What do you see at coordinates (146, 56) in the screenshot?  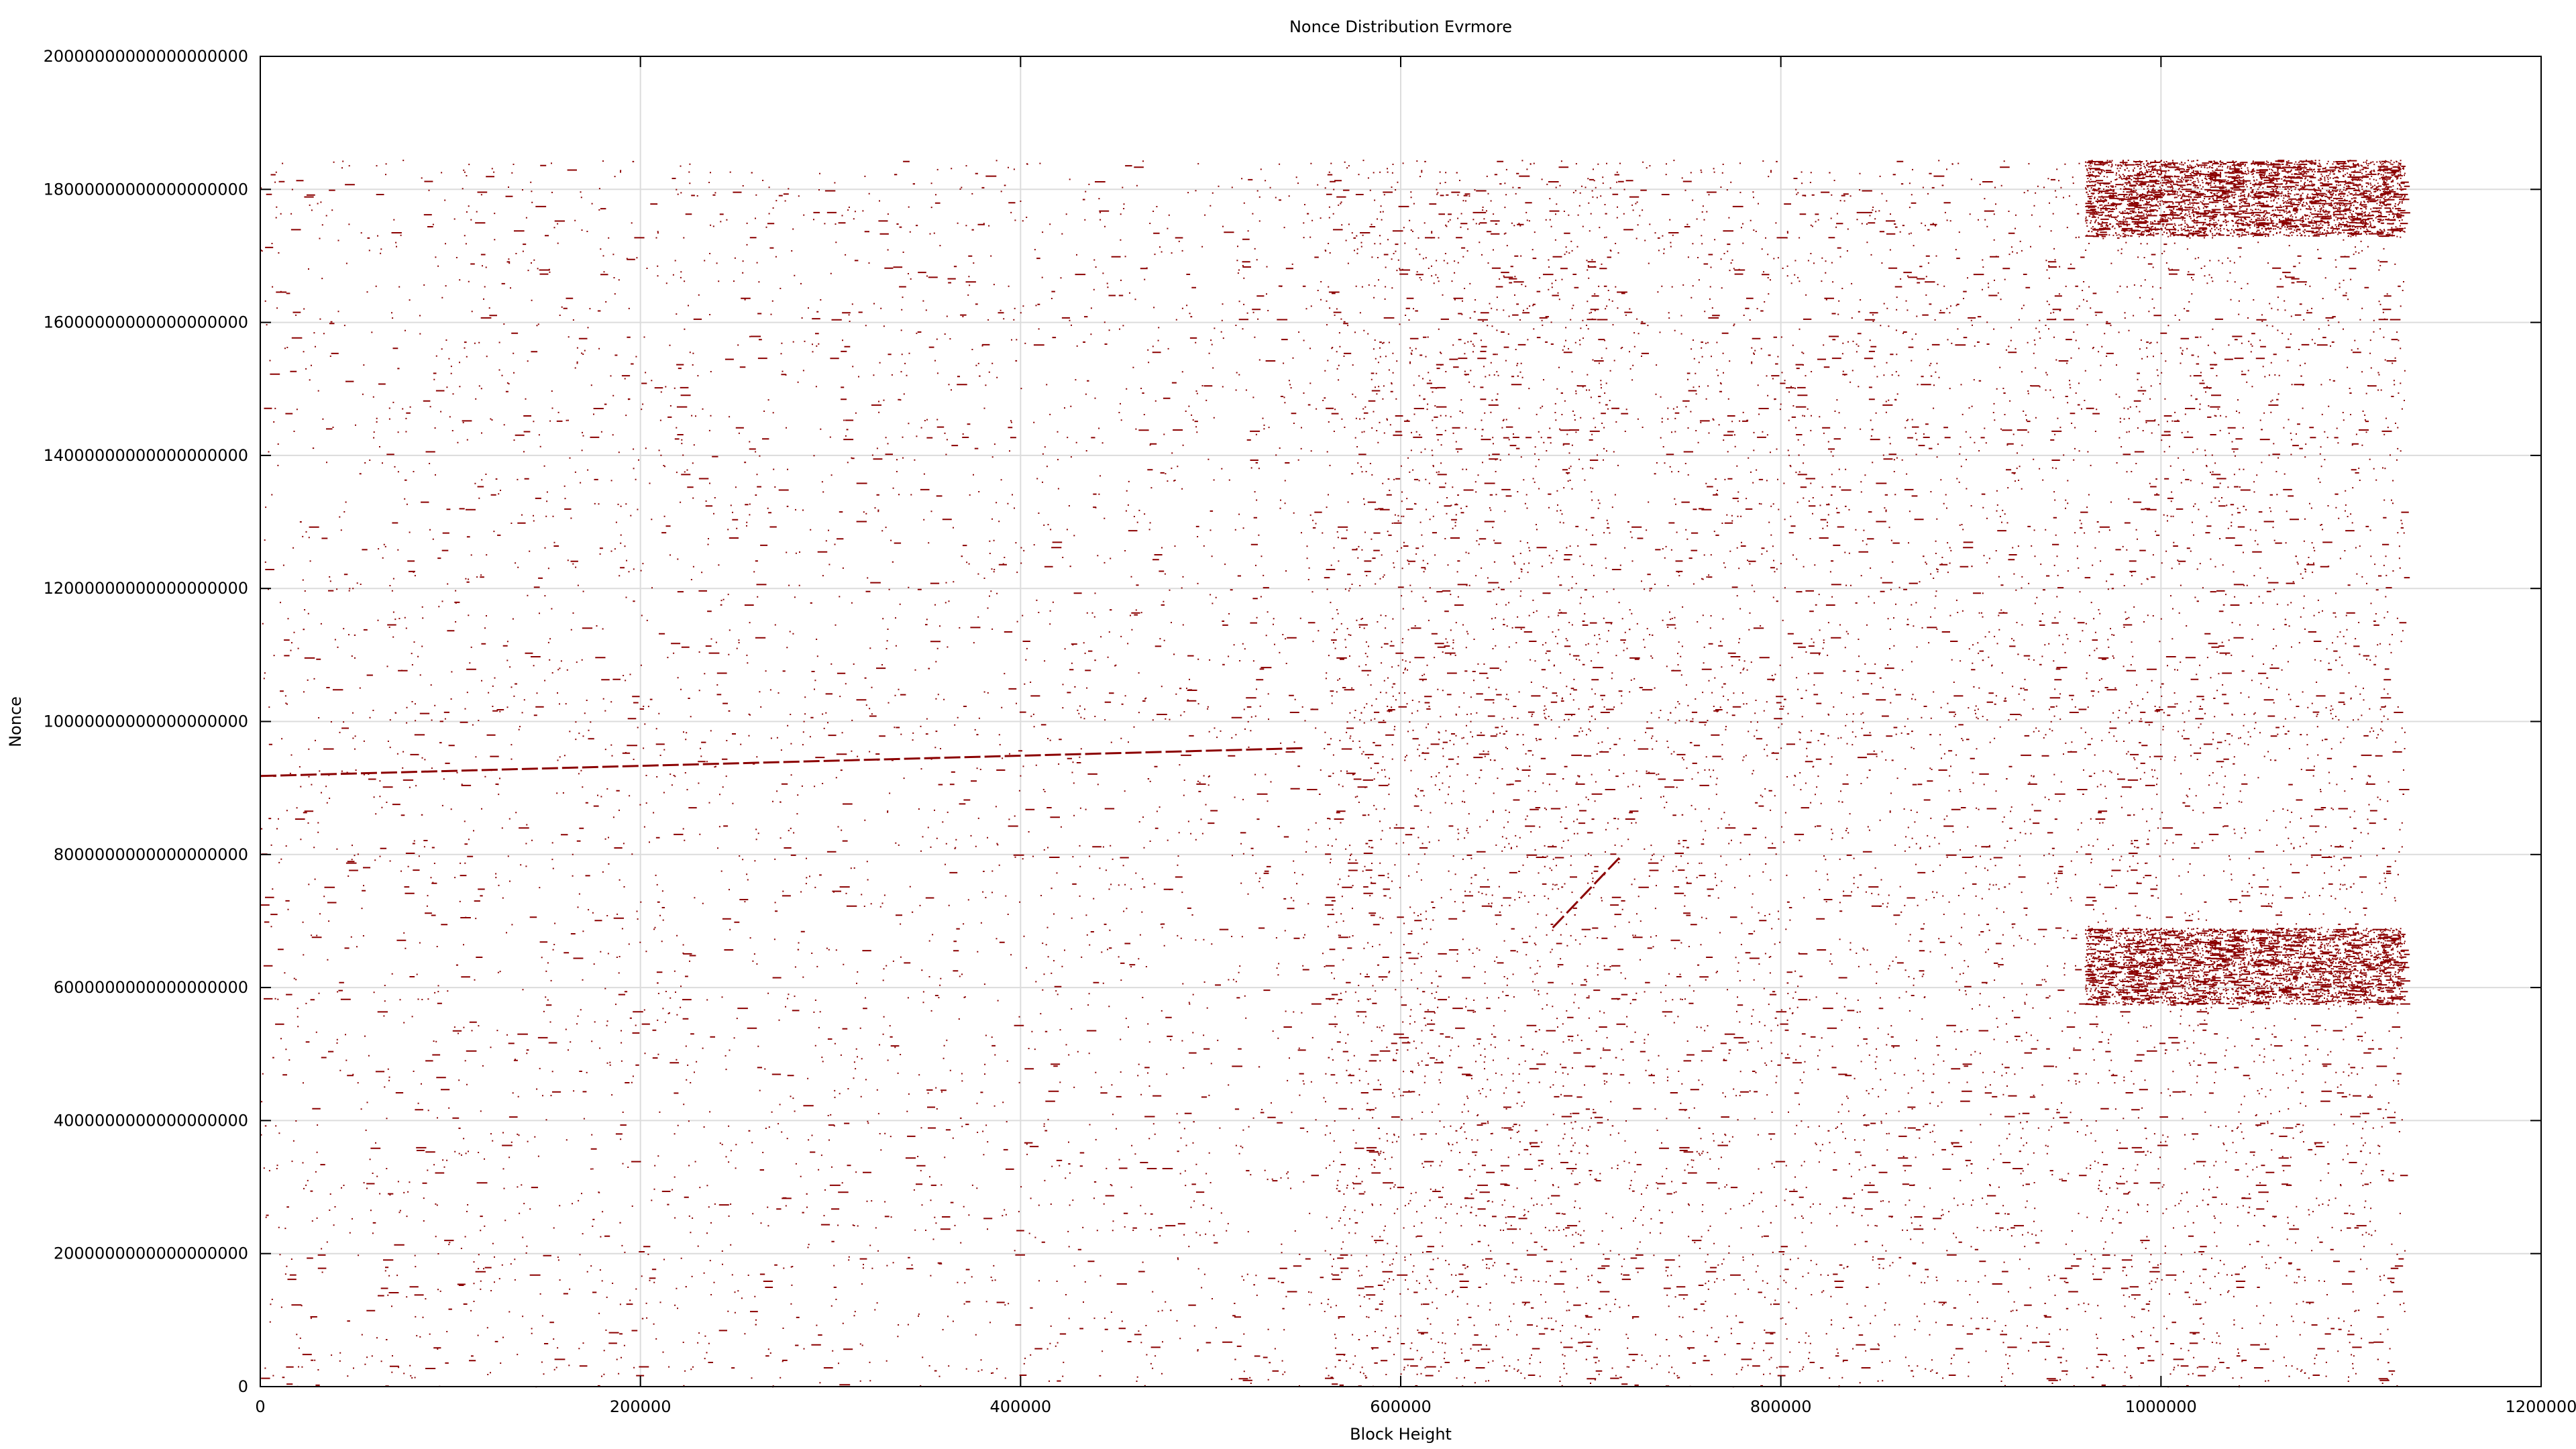 I see `y-tick-label: 20000000000000000000` at bounding box center [146, 56].